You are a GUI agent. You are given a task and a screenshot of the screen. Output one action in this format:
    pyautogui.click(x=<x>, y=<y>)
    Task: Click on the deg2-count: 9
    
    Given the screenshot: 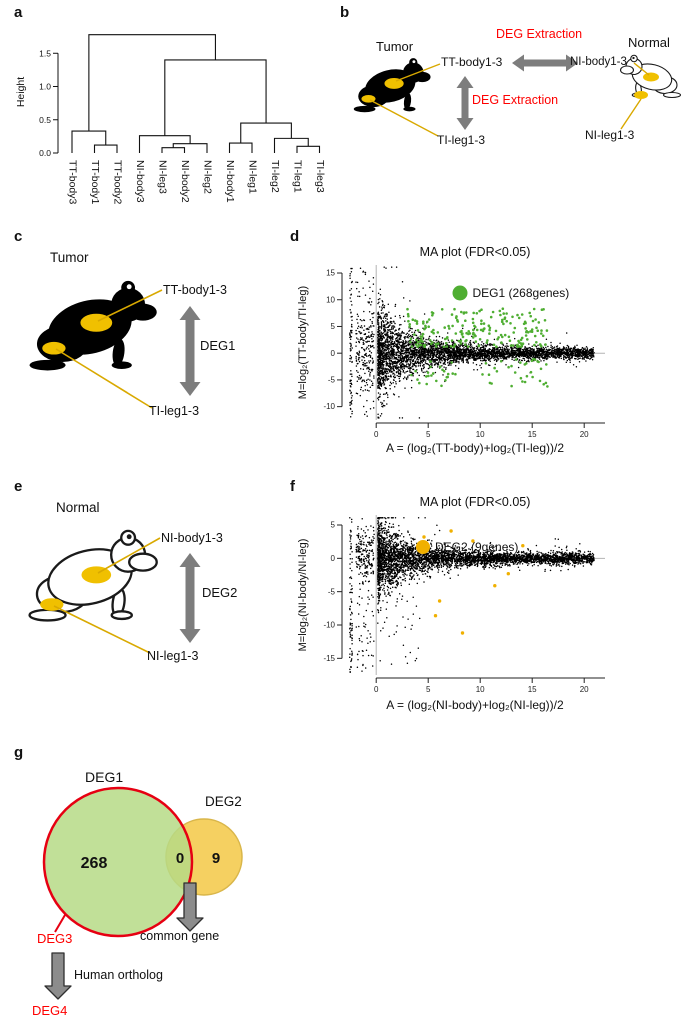 What is the action you would take?
    pyautogui.click(x=216, y=858)
    